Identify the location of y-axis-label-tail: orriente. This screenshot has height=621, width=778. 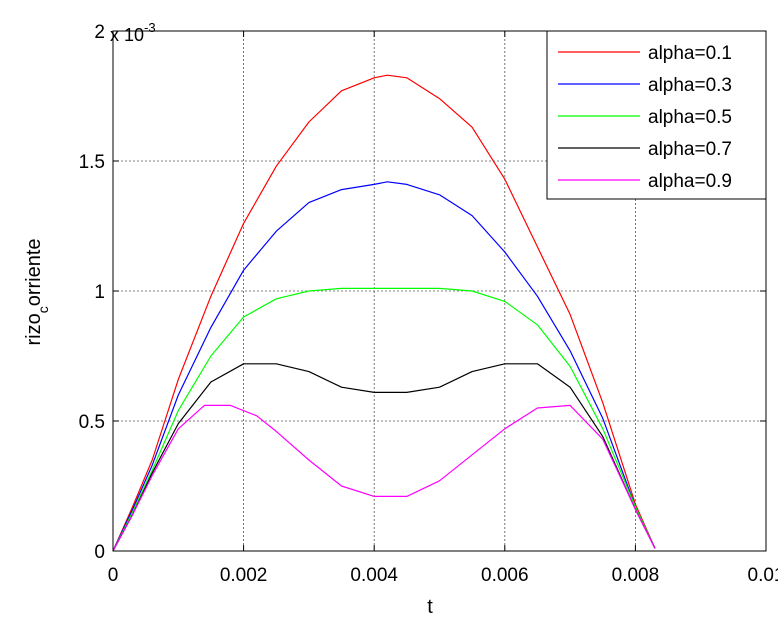
(34, 272).